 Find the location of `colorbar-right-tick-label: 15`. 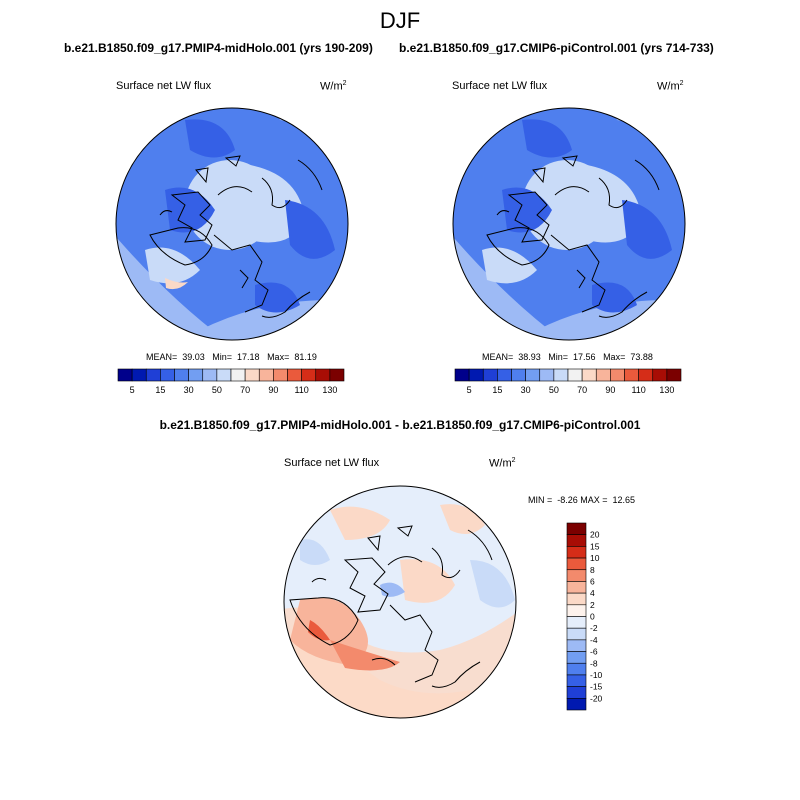

colorbar-right-tick-label: 15 is located at coordinates (497, 390).